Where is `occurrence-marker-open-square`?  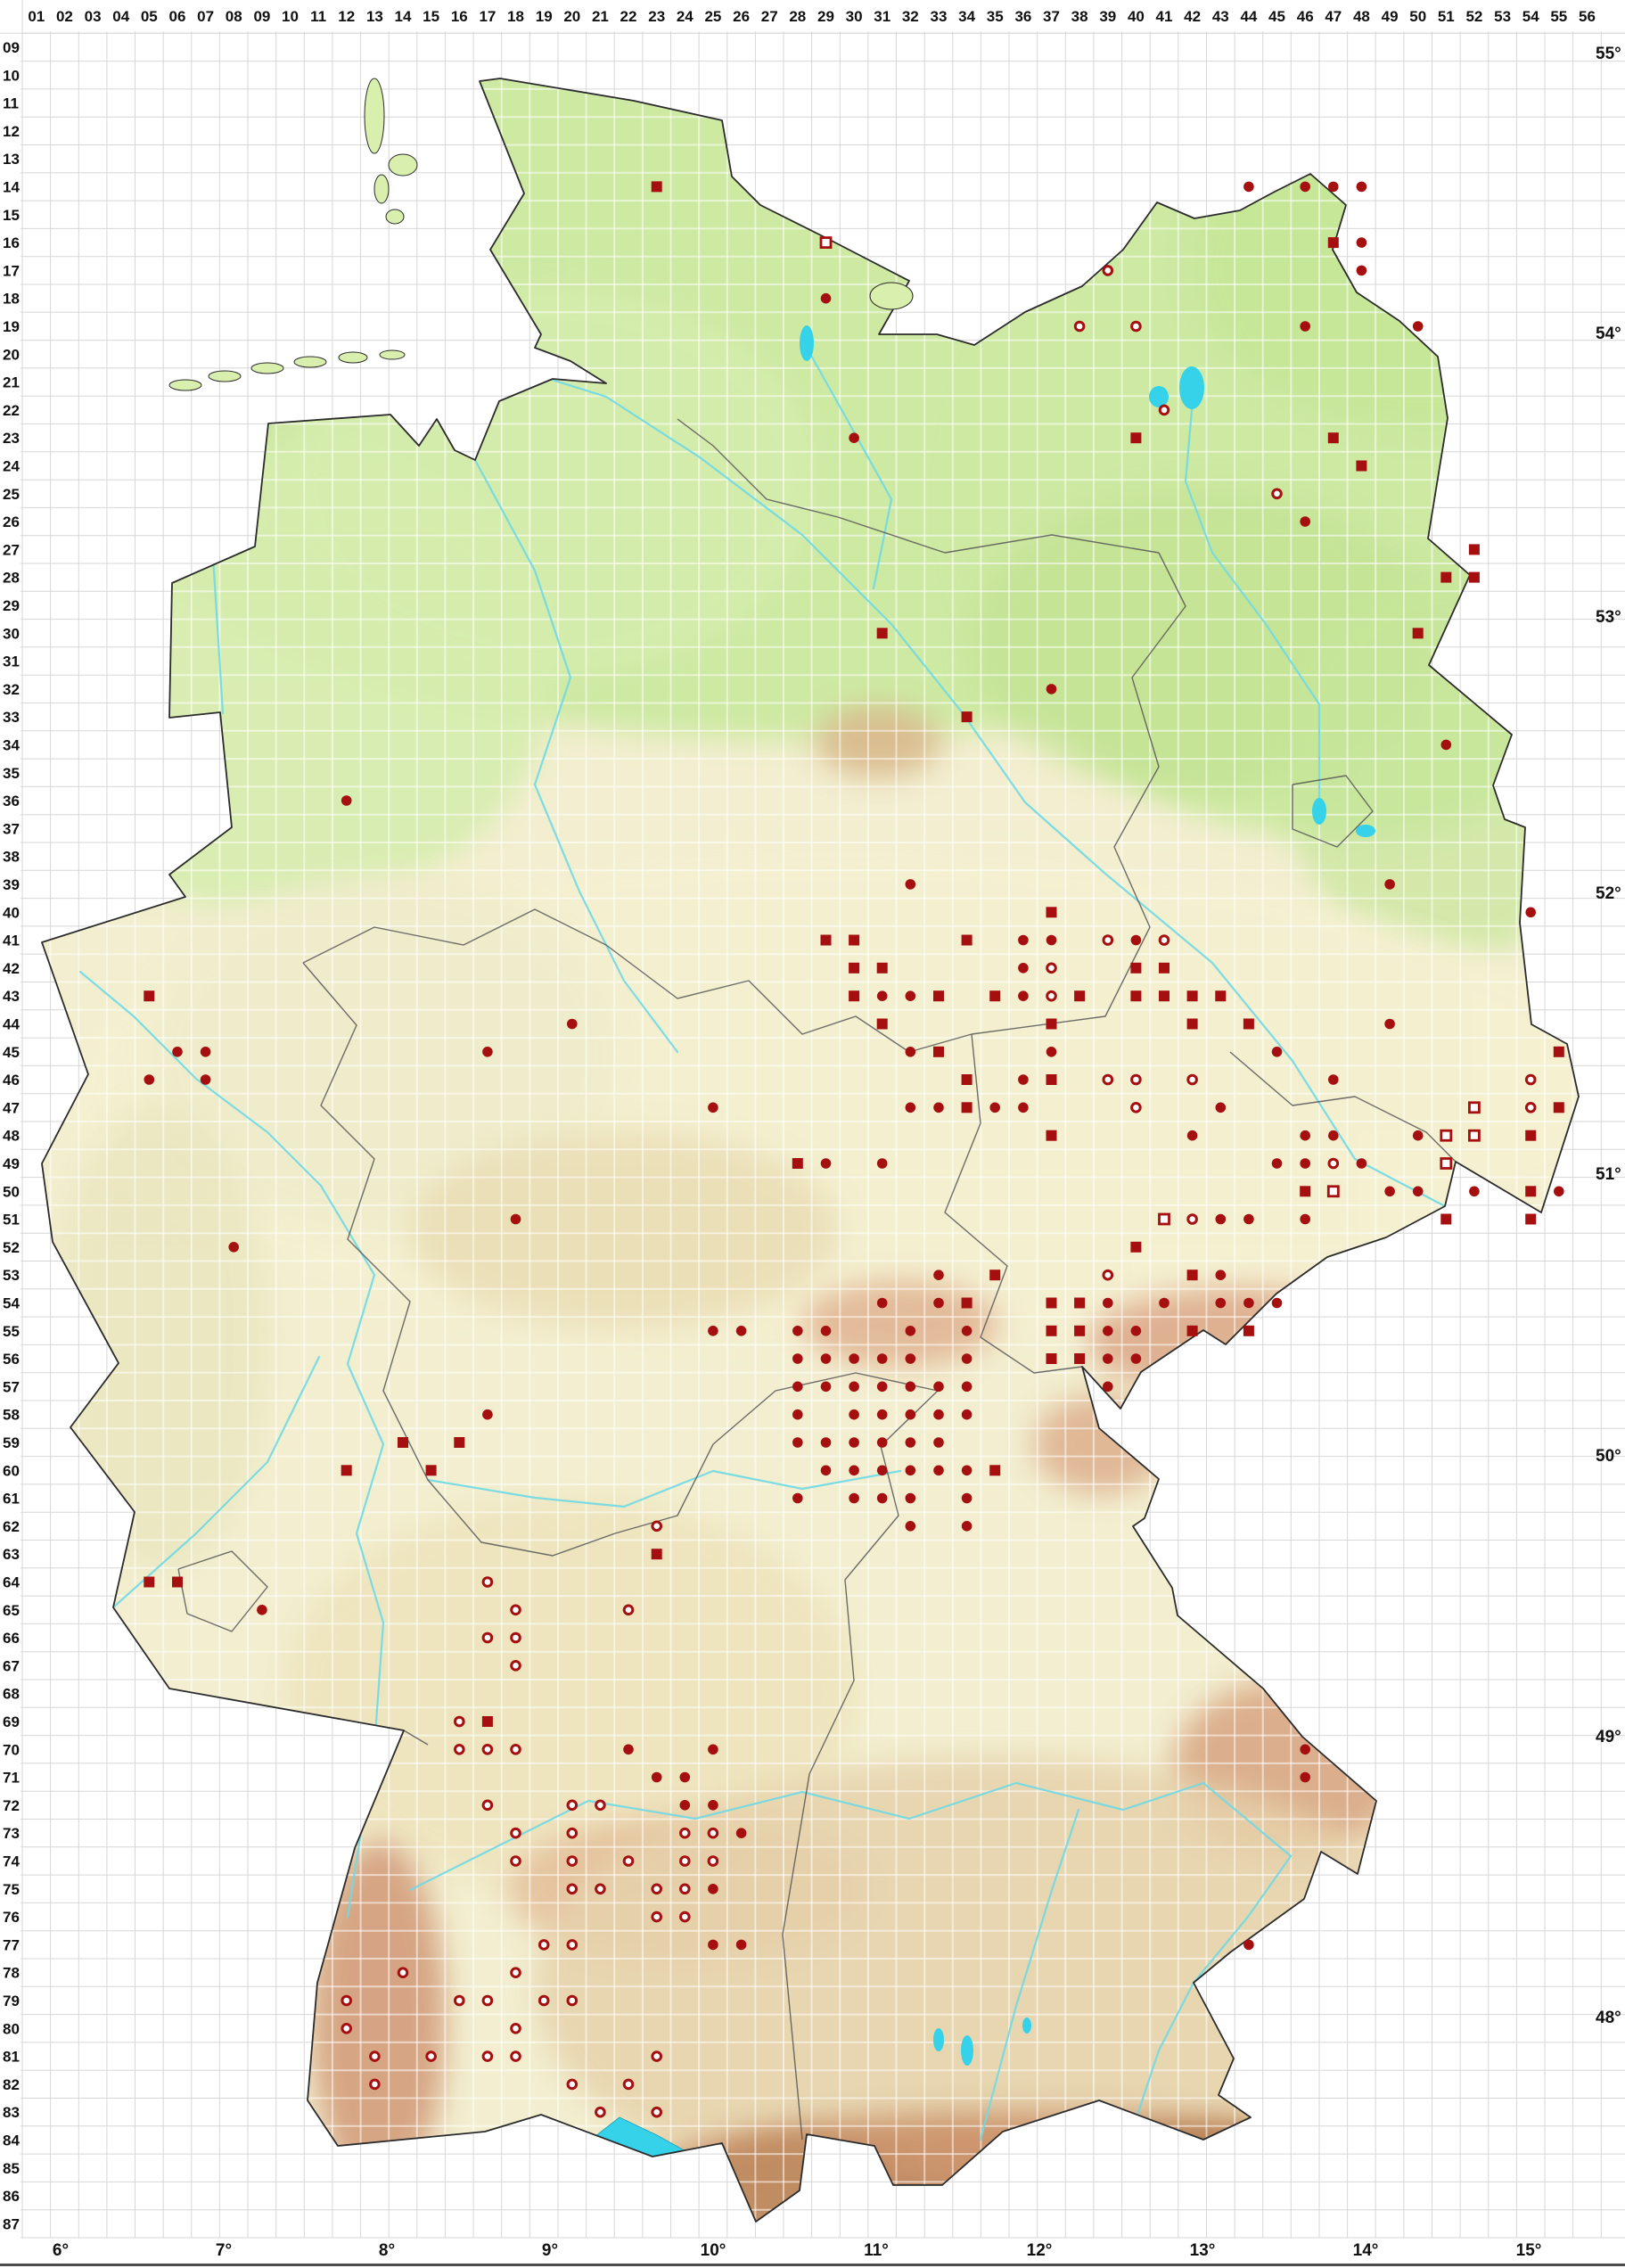
occurrence-marker-open-square is located at coordinates (1475, 1135).